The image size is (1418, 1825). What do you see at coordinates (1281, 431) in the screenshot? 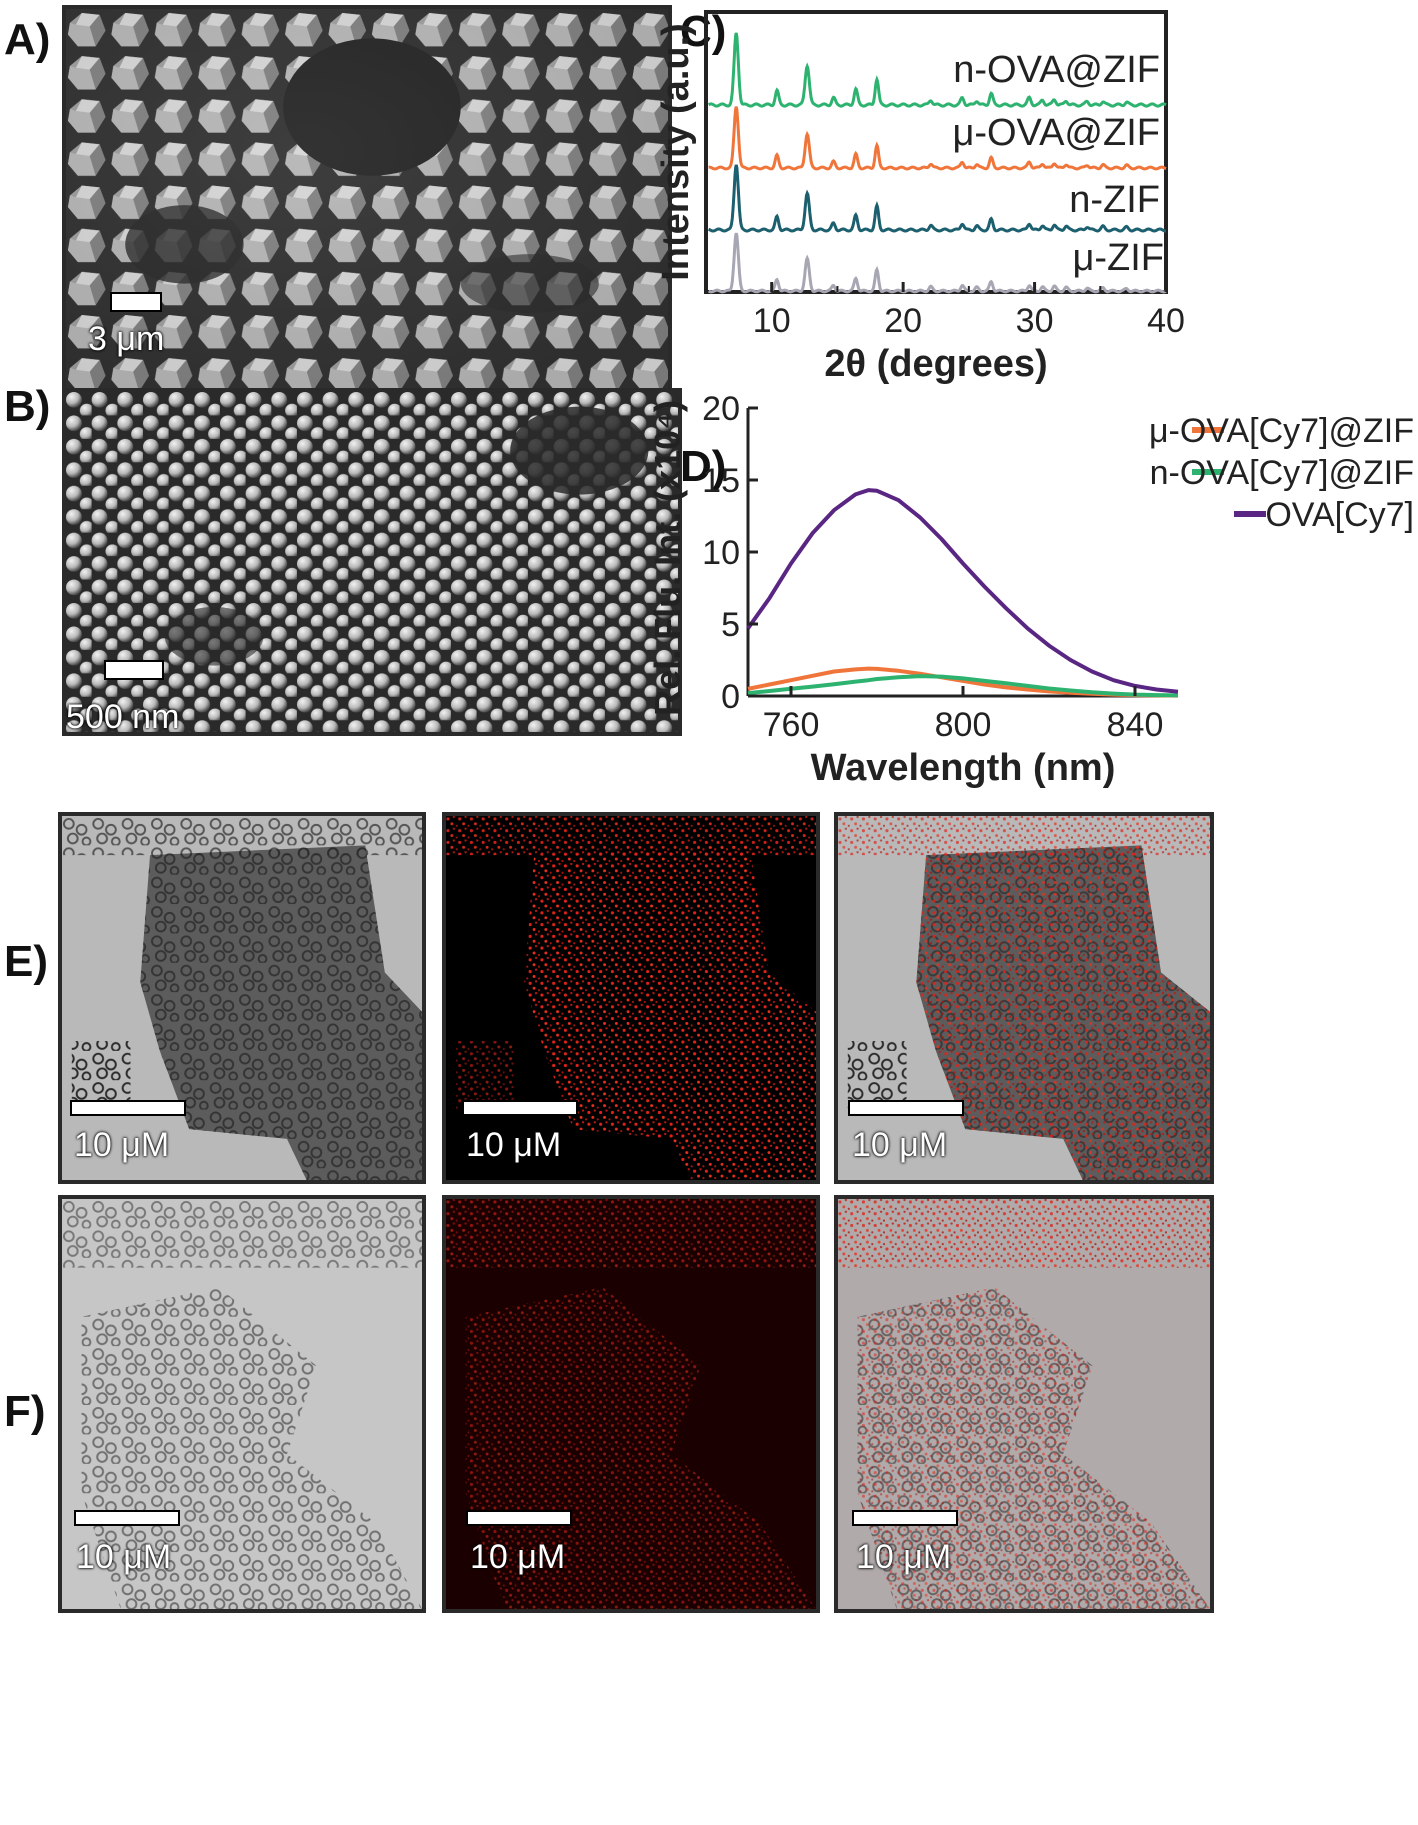
I see `flu-legend-label-0: μ-OVA[Cy7]@ZIF` at bounding box center [1281, 431].